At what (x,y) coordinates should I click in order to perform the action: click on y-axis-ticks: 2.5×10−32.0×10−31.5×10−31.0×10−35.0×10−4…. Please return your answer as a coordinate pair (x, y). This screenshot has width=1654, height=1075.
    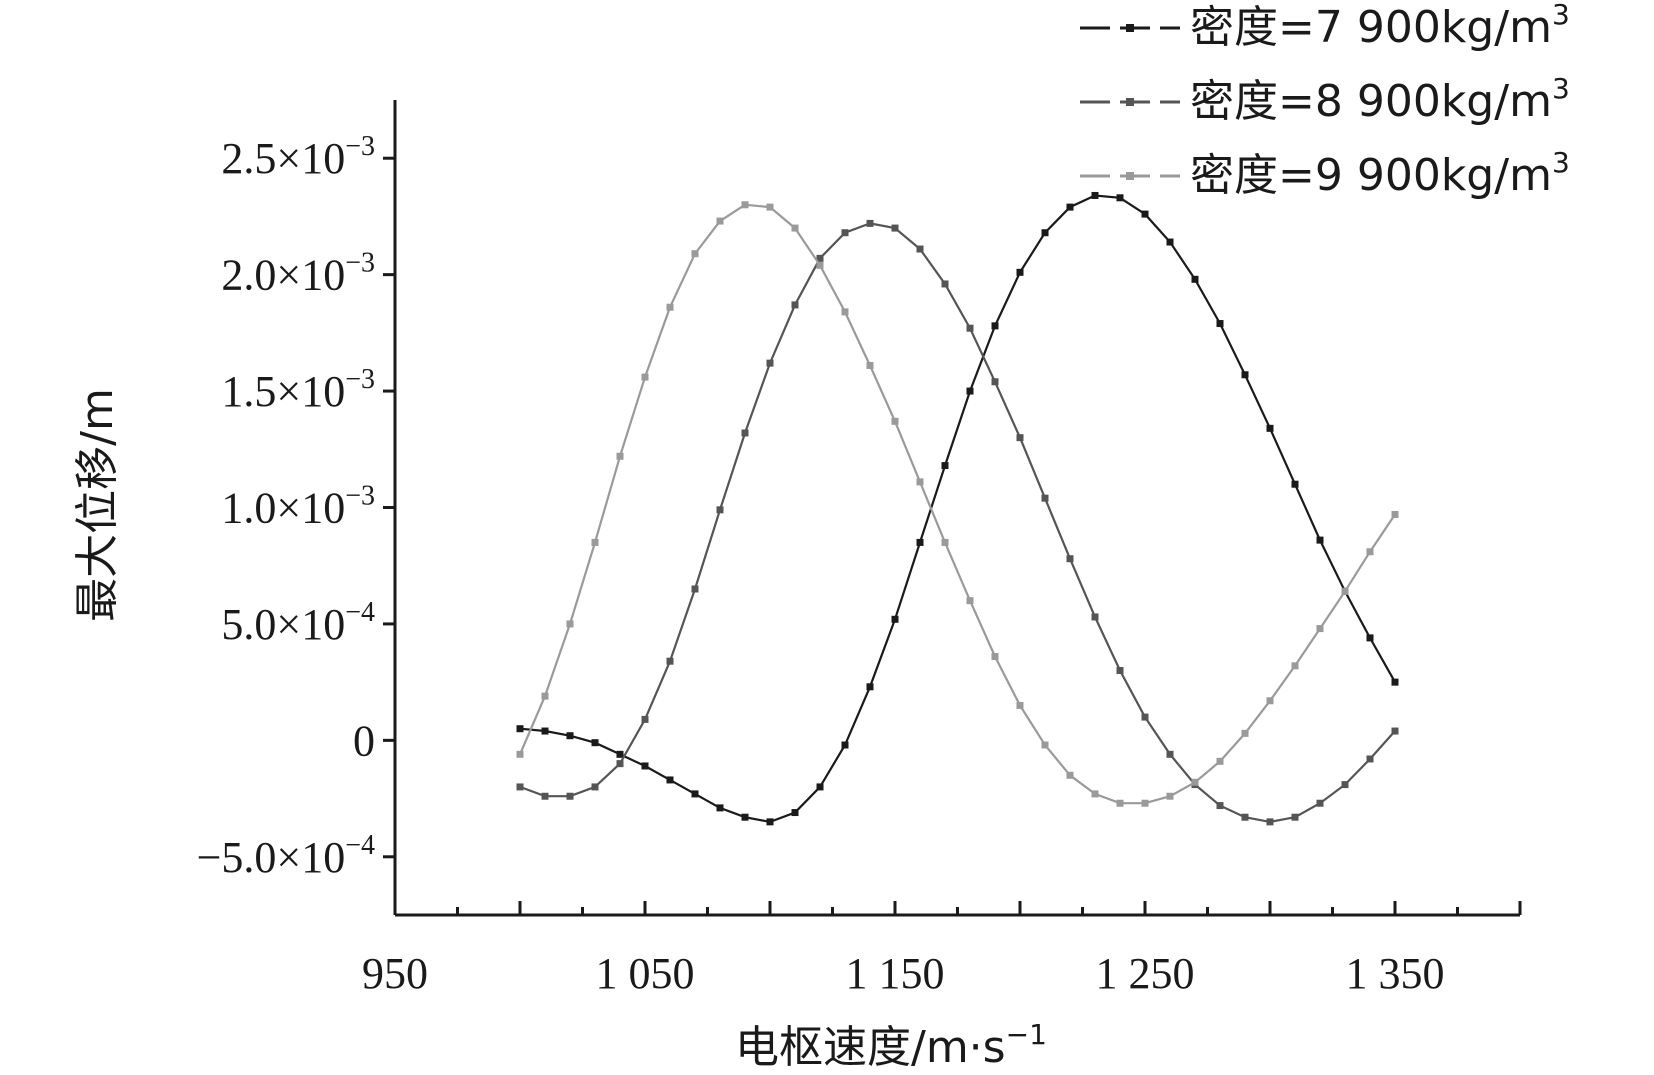
    Looking at the image, I should click on (296, 506).